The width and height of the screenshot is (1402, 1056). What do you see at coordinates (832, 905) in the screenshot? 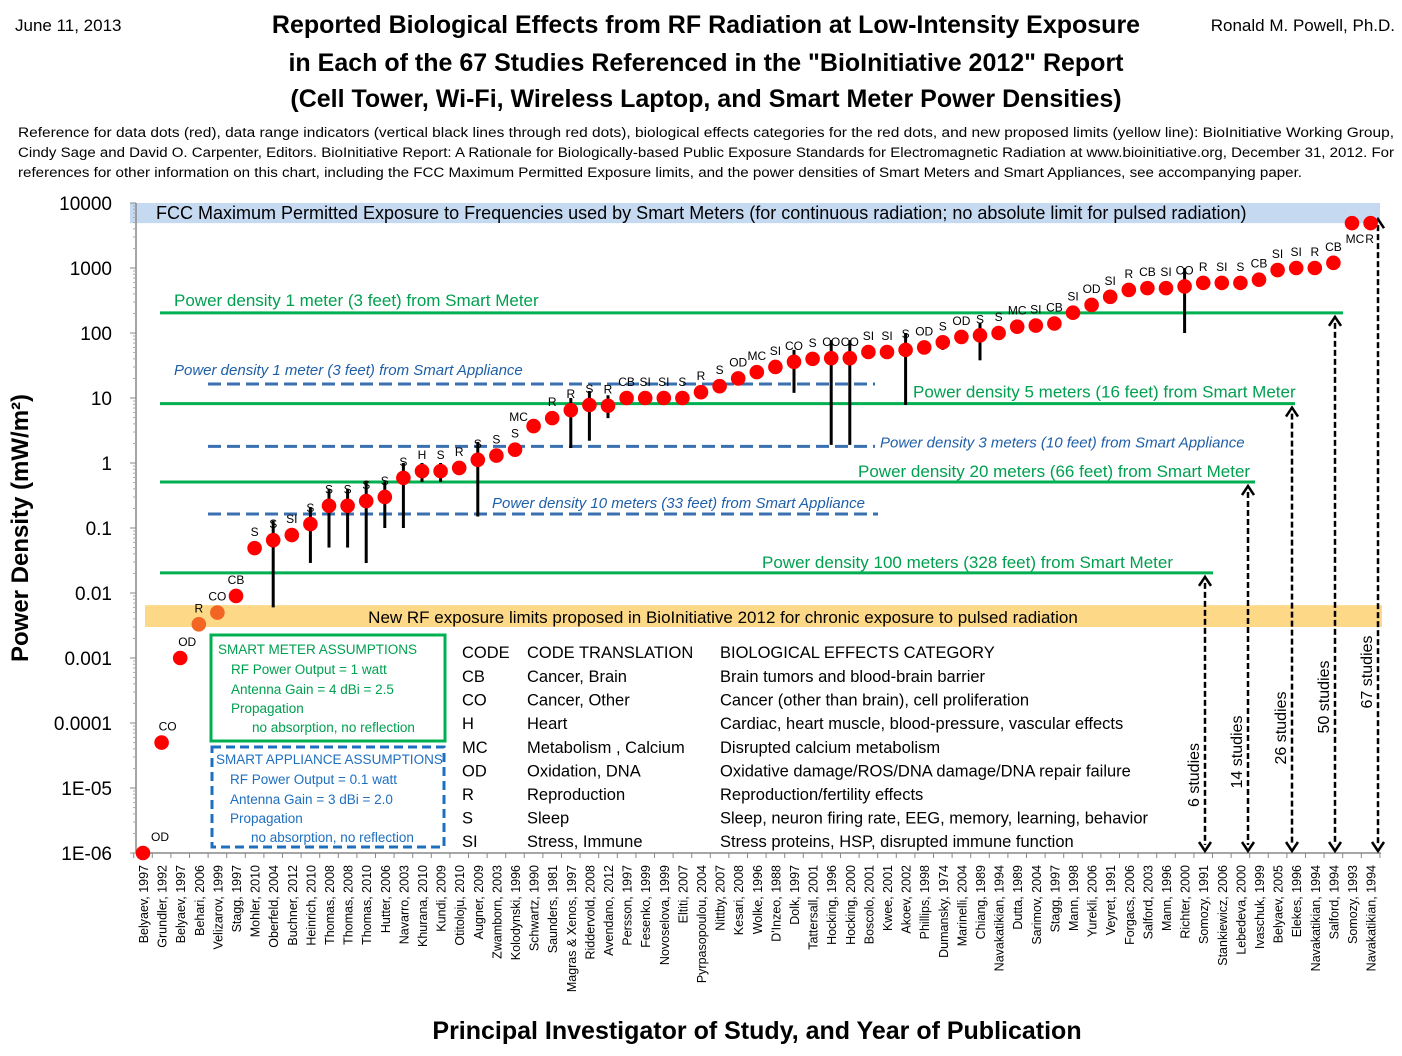
I see `x-tick-label: Hocking, 1996` at bounding box center [832, 905].